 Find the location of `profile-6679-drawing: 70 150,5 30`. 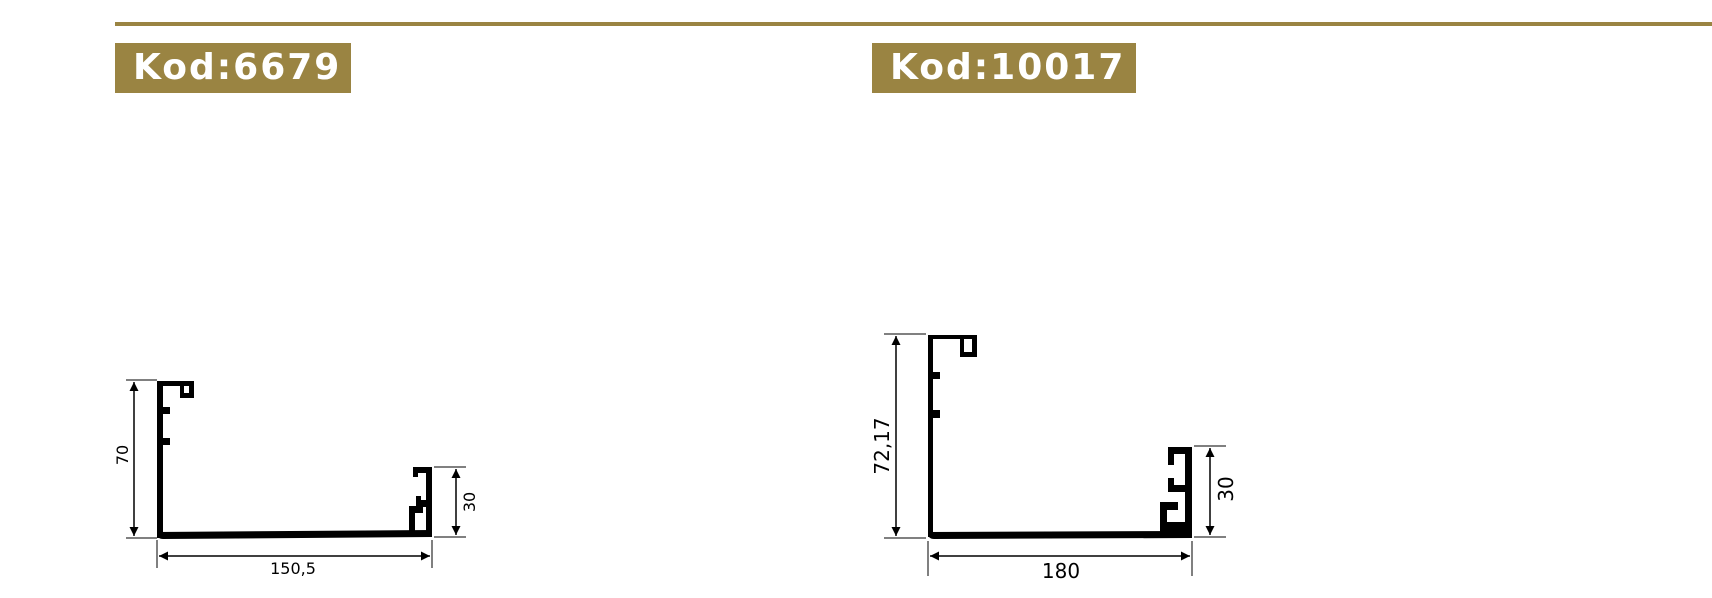

profile-6679-drawing: 70 150,5 30 is located at coordinates (296, 478).